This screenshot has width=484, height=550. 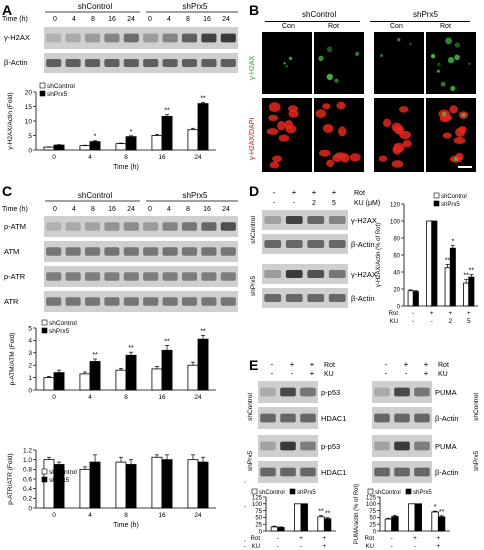 What do you see at coordinates (254, 10) in the screenshot?
I see `panel-letter-b: B` at bounding box center [254, 10].